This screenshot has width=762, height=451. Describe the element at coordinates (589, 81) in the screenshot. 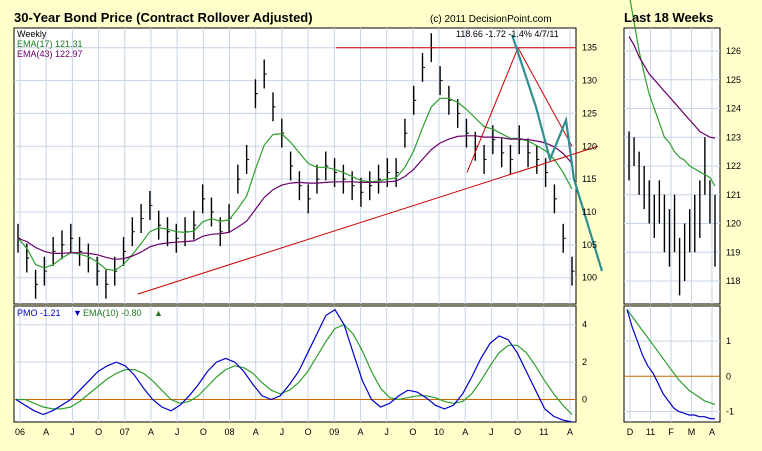

I see `price-y-tick: 130` at that location.